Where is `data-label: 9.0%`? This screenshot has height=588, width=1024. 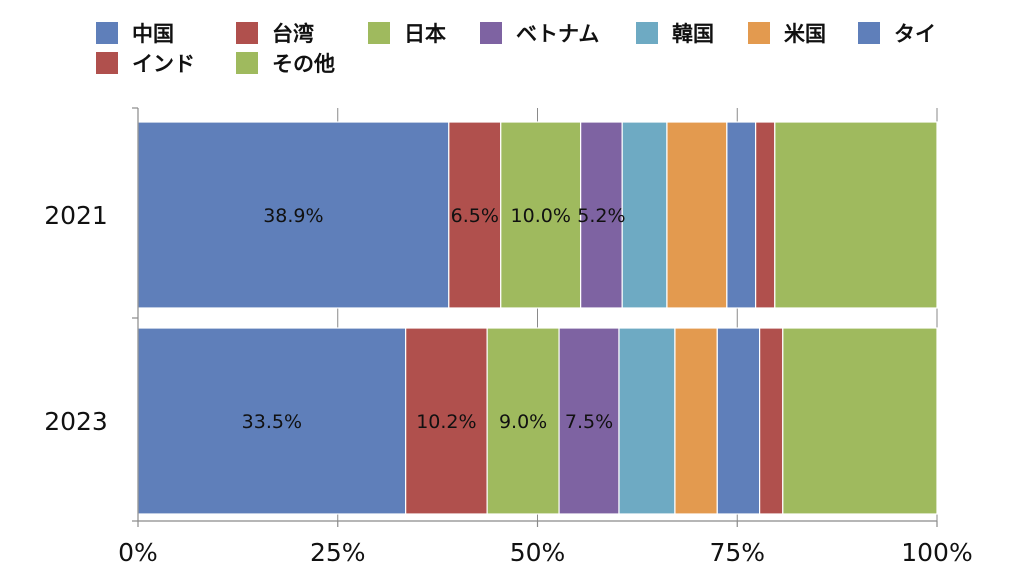
data-label: 9.0% is located at coordinates (523, 422).